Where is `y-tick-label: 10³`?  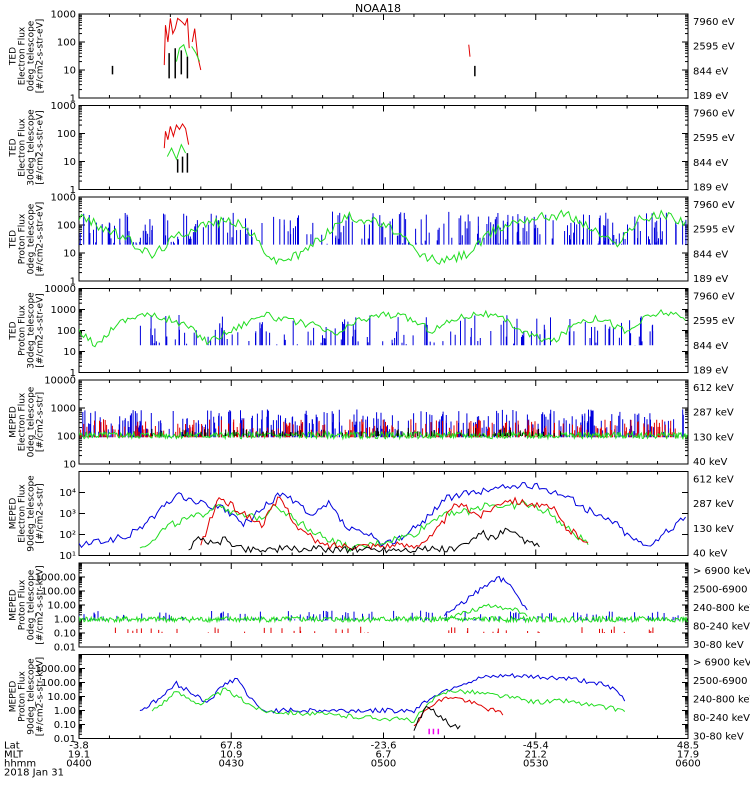 y-tick-label: 10³ is located at coordinates (67, 514).